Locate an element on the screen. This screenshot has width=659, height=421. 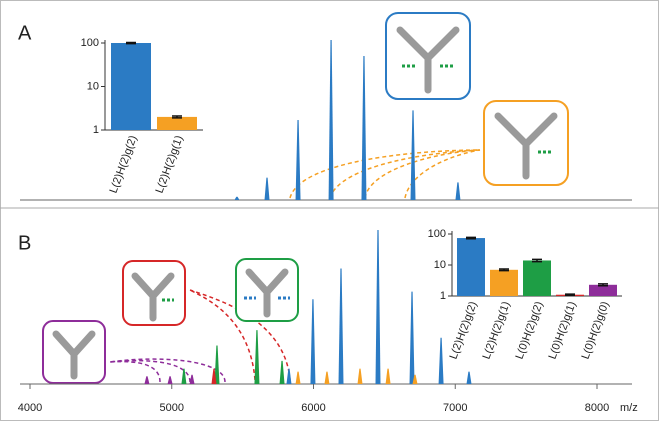
x-tick-label: 4000 is located at coordinates (30, 408).